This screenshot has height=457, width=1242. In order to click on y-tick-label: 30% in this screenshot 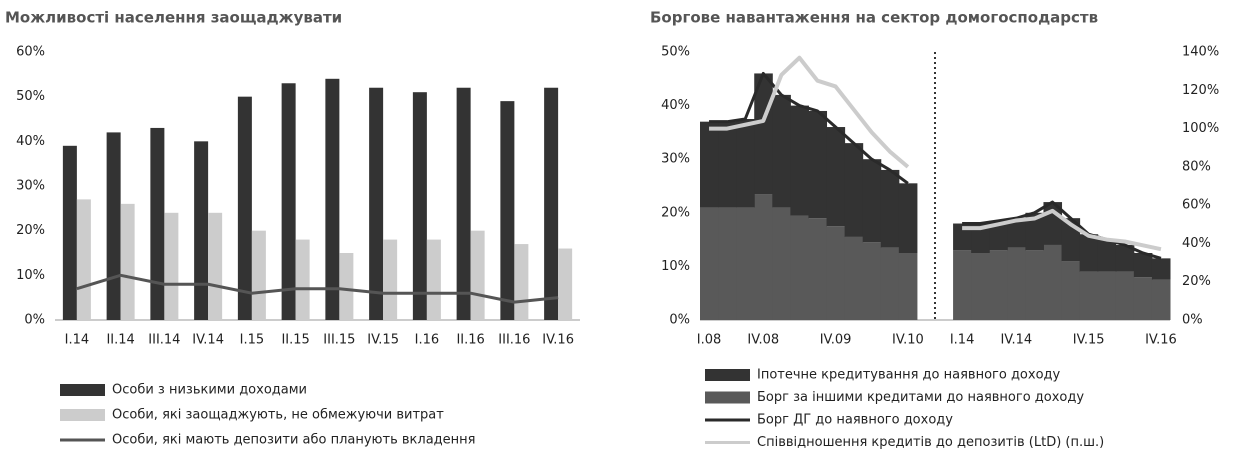, I will do `click(675, 159)`.